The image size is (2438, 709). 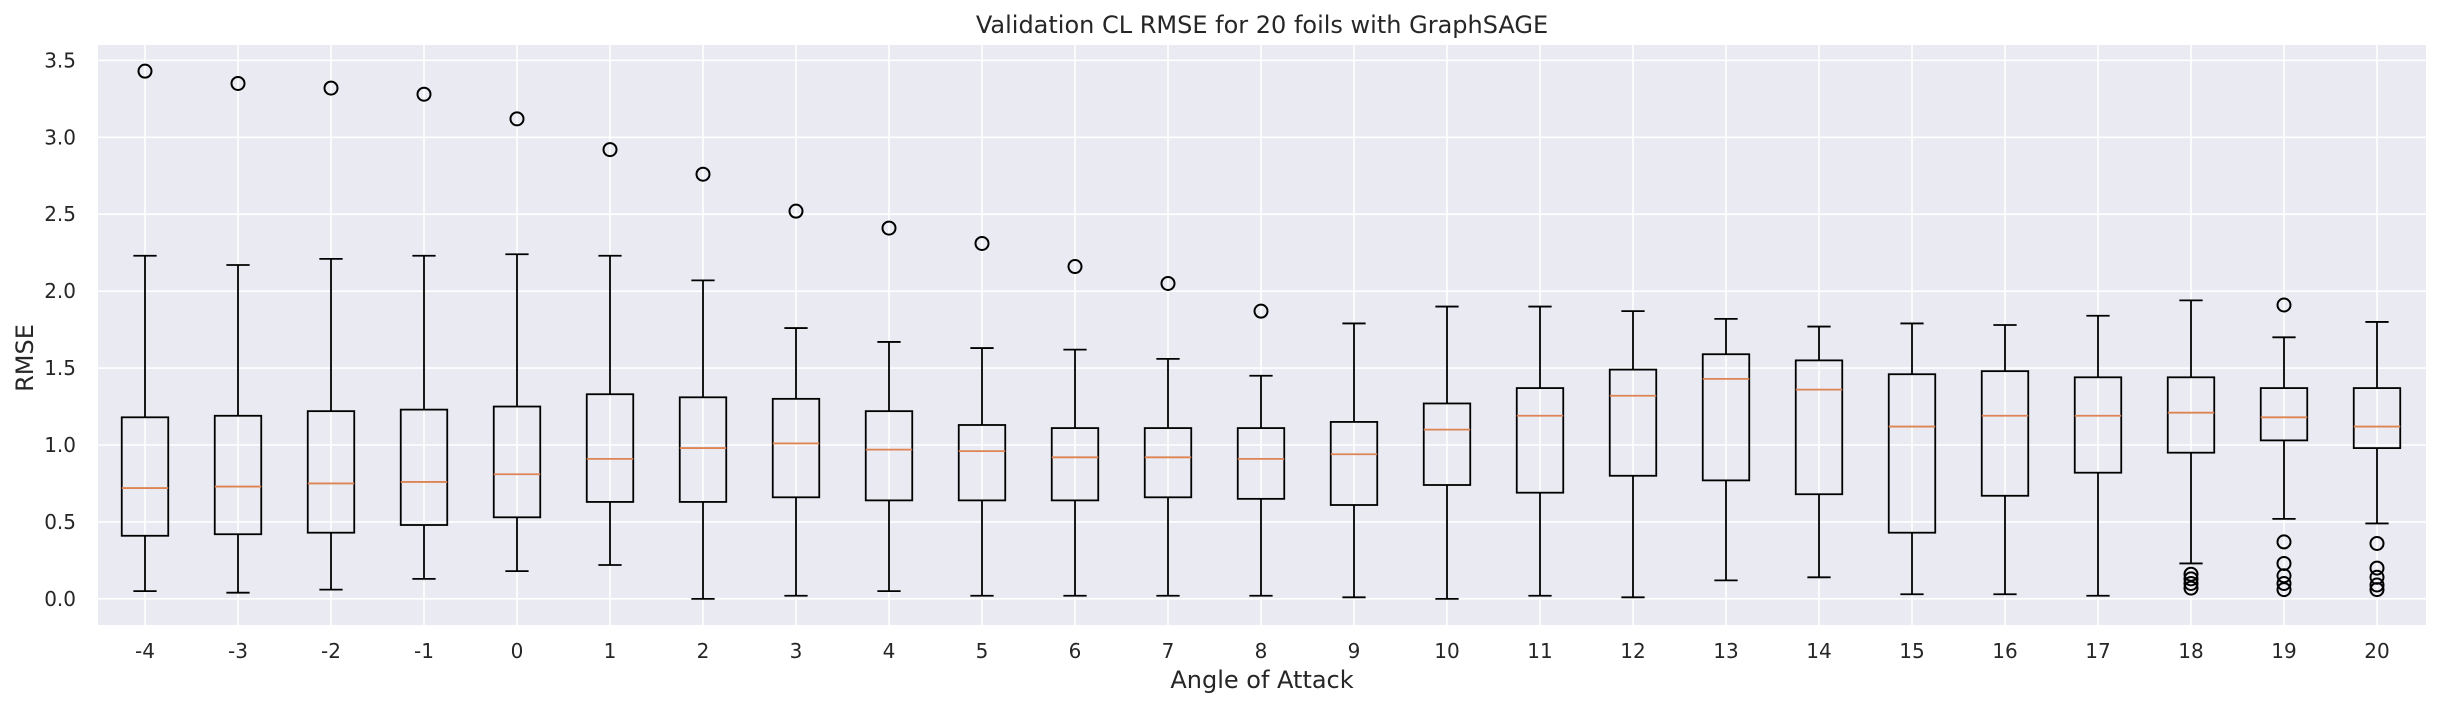 What do you see at coordinates (2283, 651) in the screenshot?
I see `x-tick-label: 19` at bounding box center [2283, 651].